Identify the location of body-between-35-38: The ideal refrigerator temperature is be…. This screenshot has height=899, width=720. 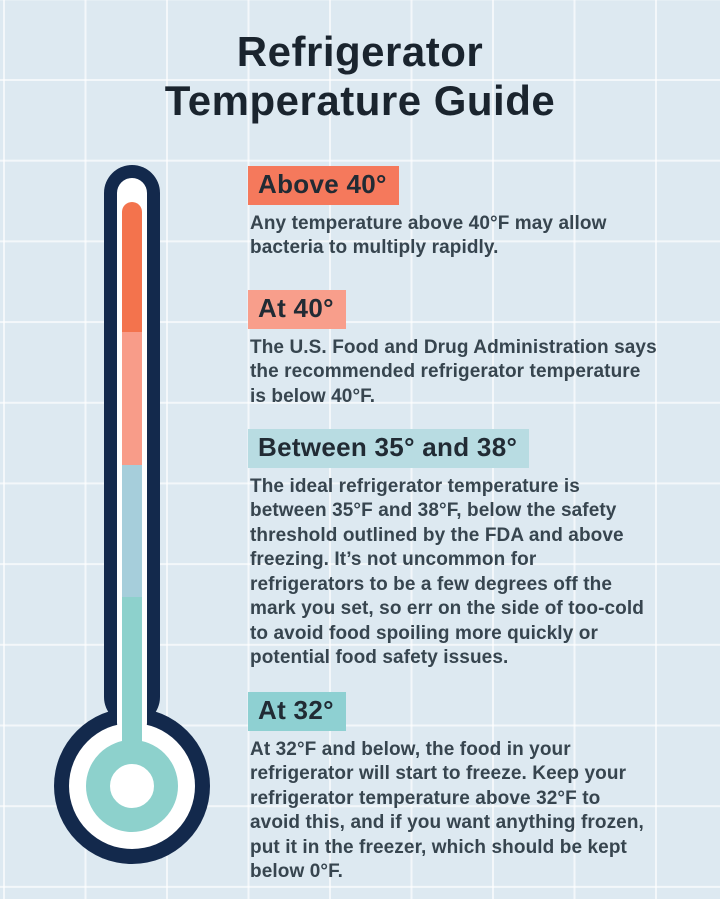
(447, 572).